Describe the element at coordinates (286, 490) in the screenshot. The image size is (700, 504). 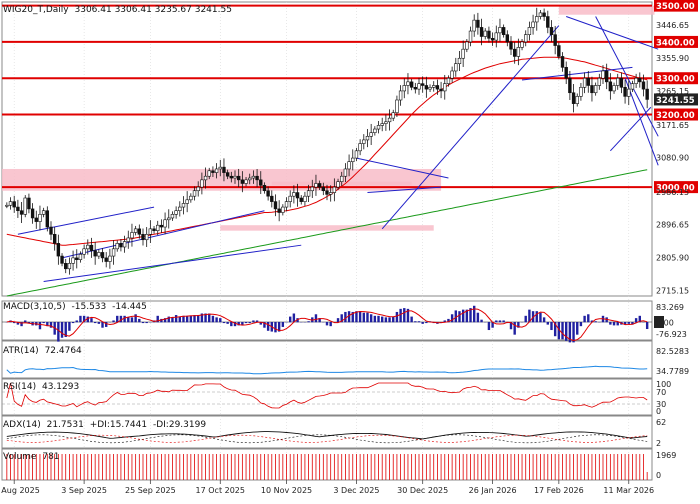
I see `time-tick-label: 10 Nov 2025` at that location.